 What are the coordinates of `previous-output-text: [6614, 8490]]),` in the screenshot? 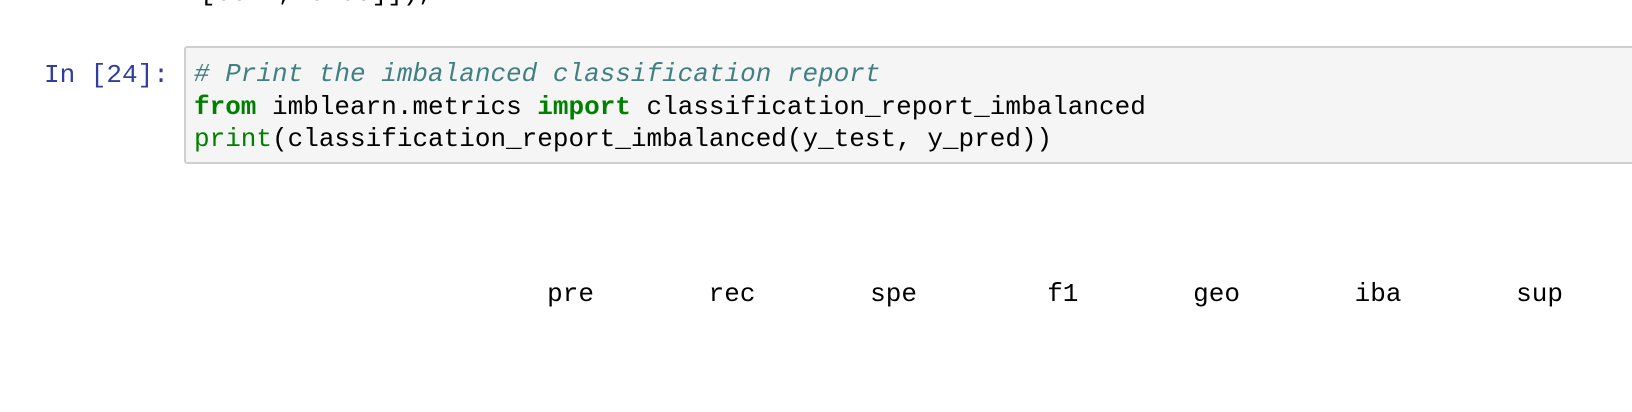 It's located at (317, 5).